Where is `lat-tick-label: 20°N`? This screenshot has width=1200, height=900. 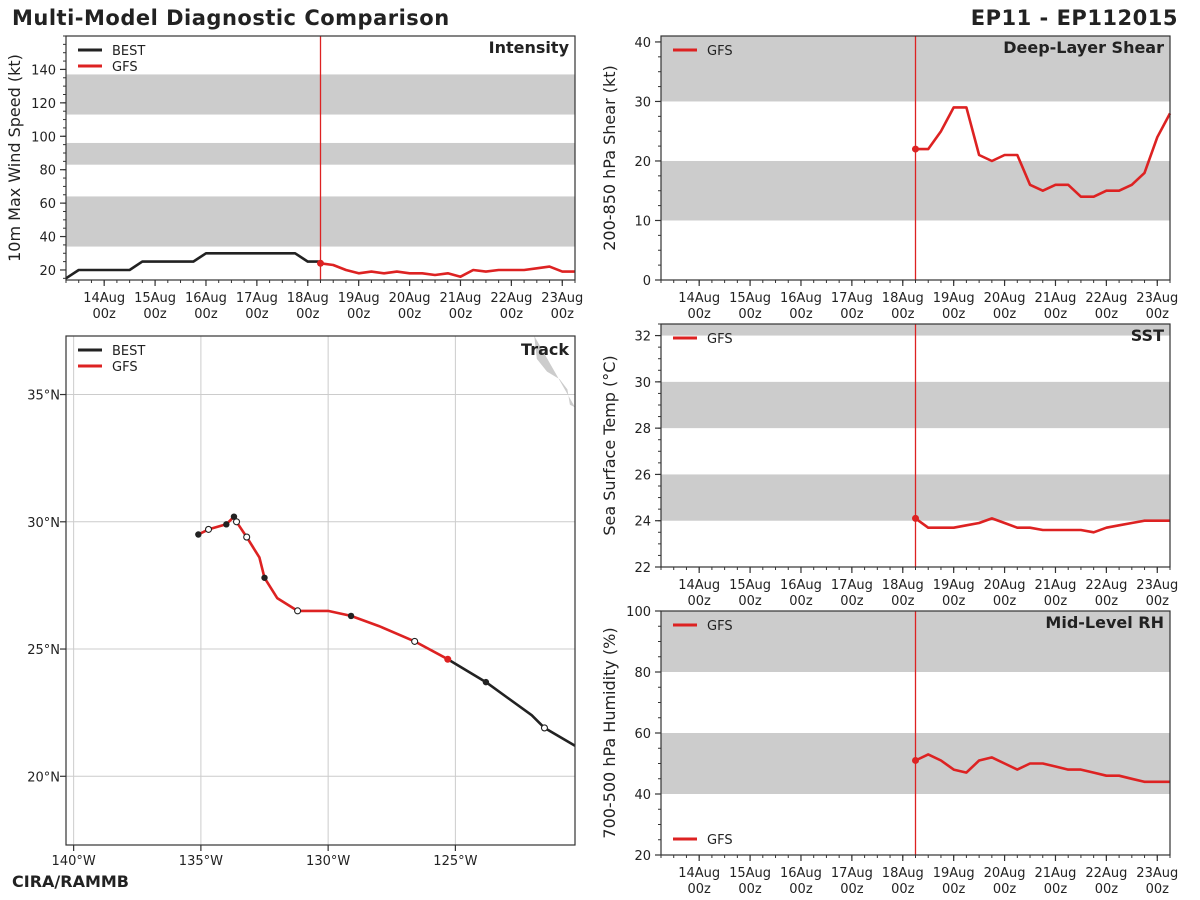 lat-tick-label: 20°N is located at coordinates (43, 777).